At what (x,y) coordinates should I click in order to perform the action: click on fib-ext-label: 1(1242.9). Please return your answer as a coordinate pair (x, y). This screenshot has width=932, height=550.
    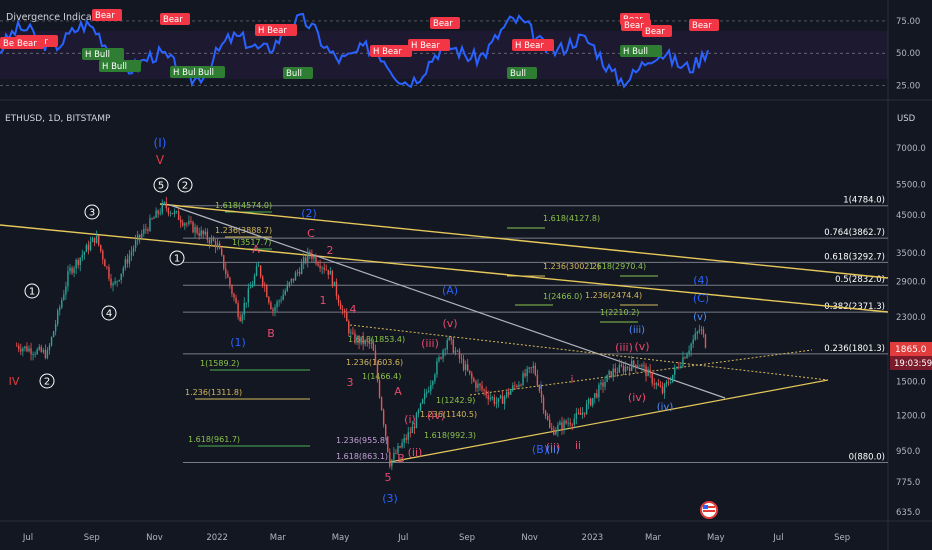
    Looking at the image, I should click on (455, 400).